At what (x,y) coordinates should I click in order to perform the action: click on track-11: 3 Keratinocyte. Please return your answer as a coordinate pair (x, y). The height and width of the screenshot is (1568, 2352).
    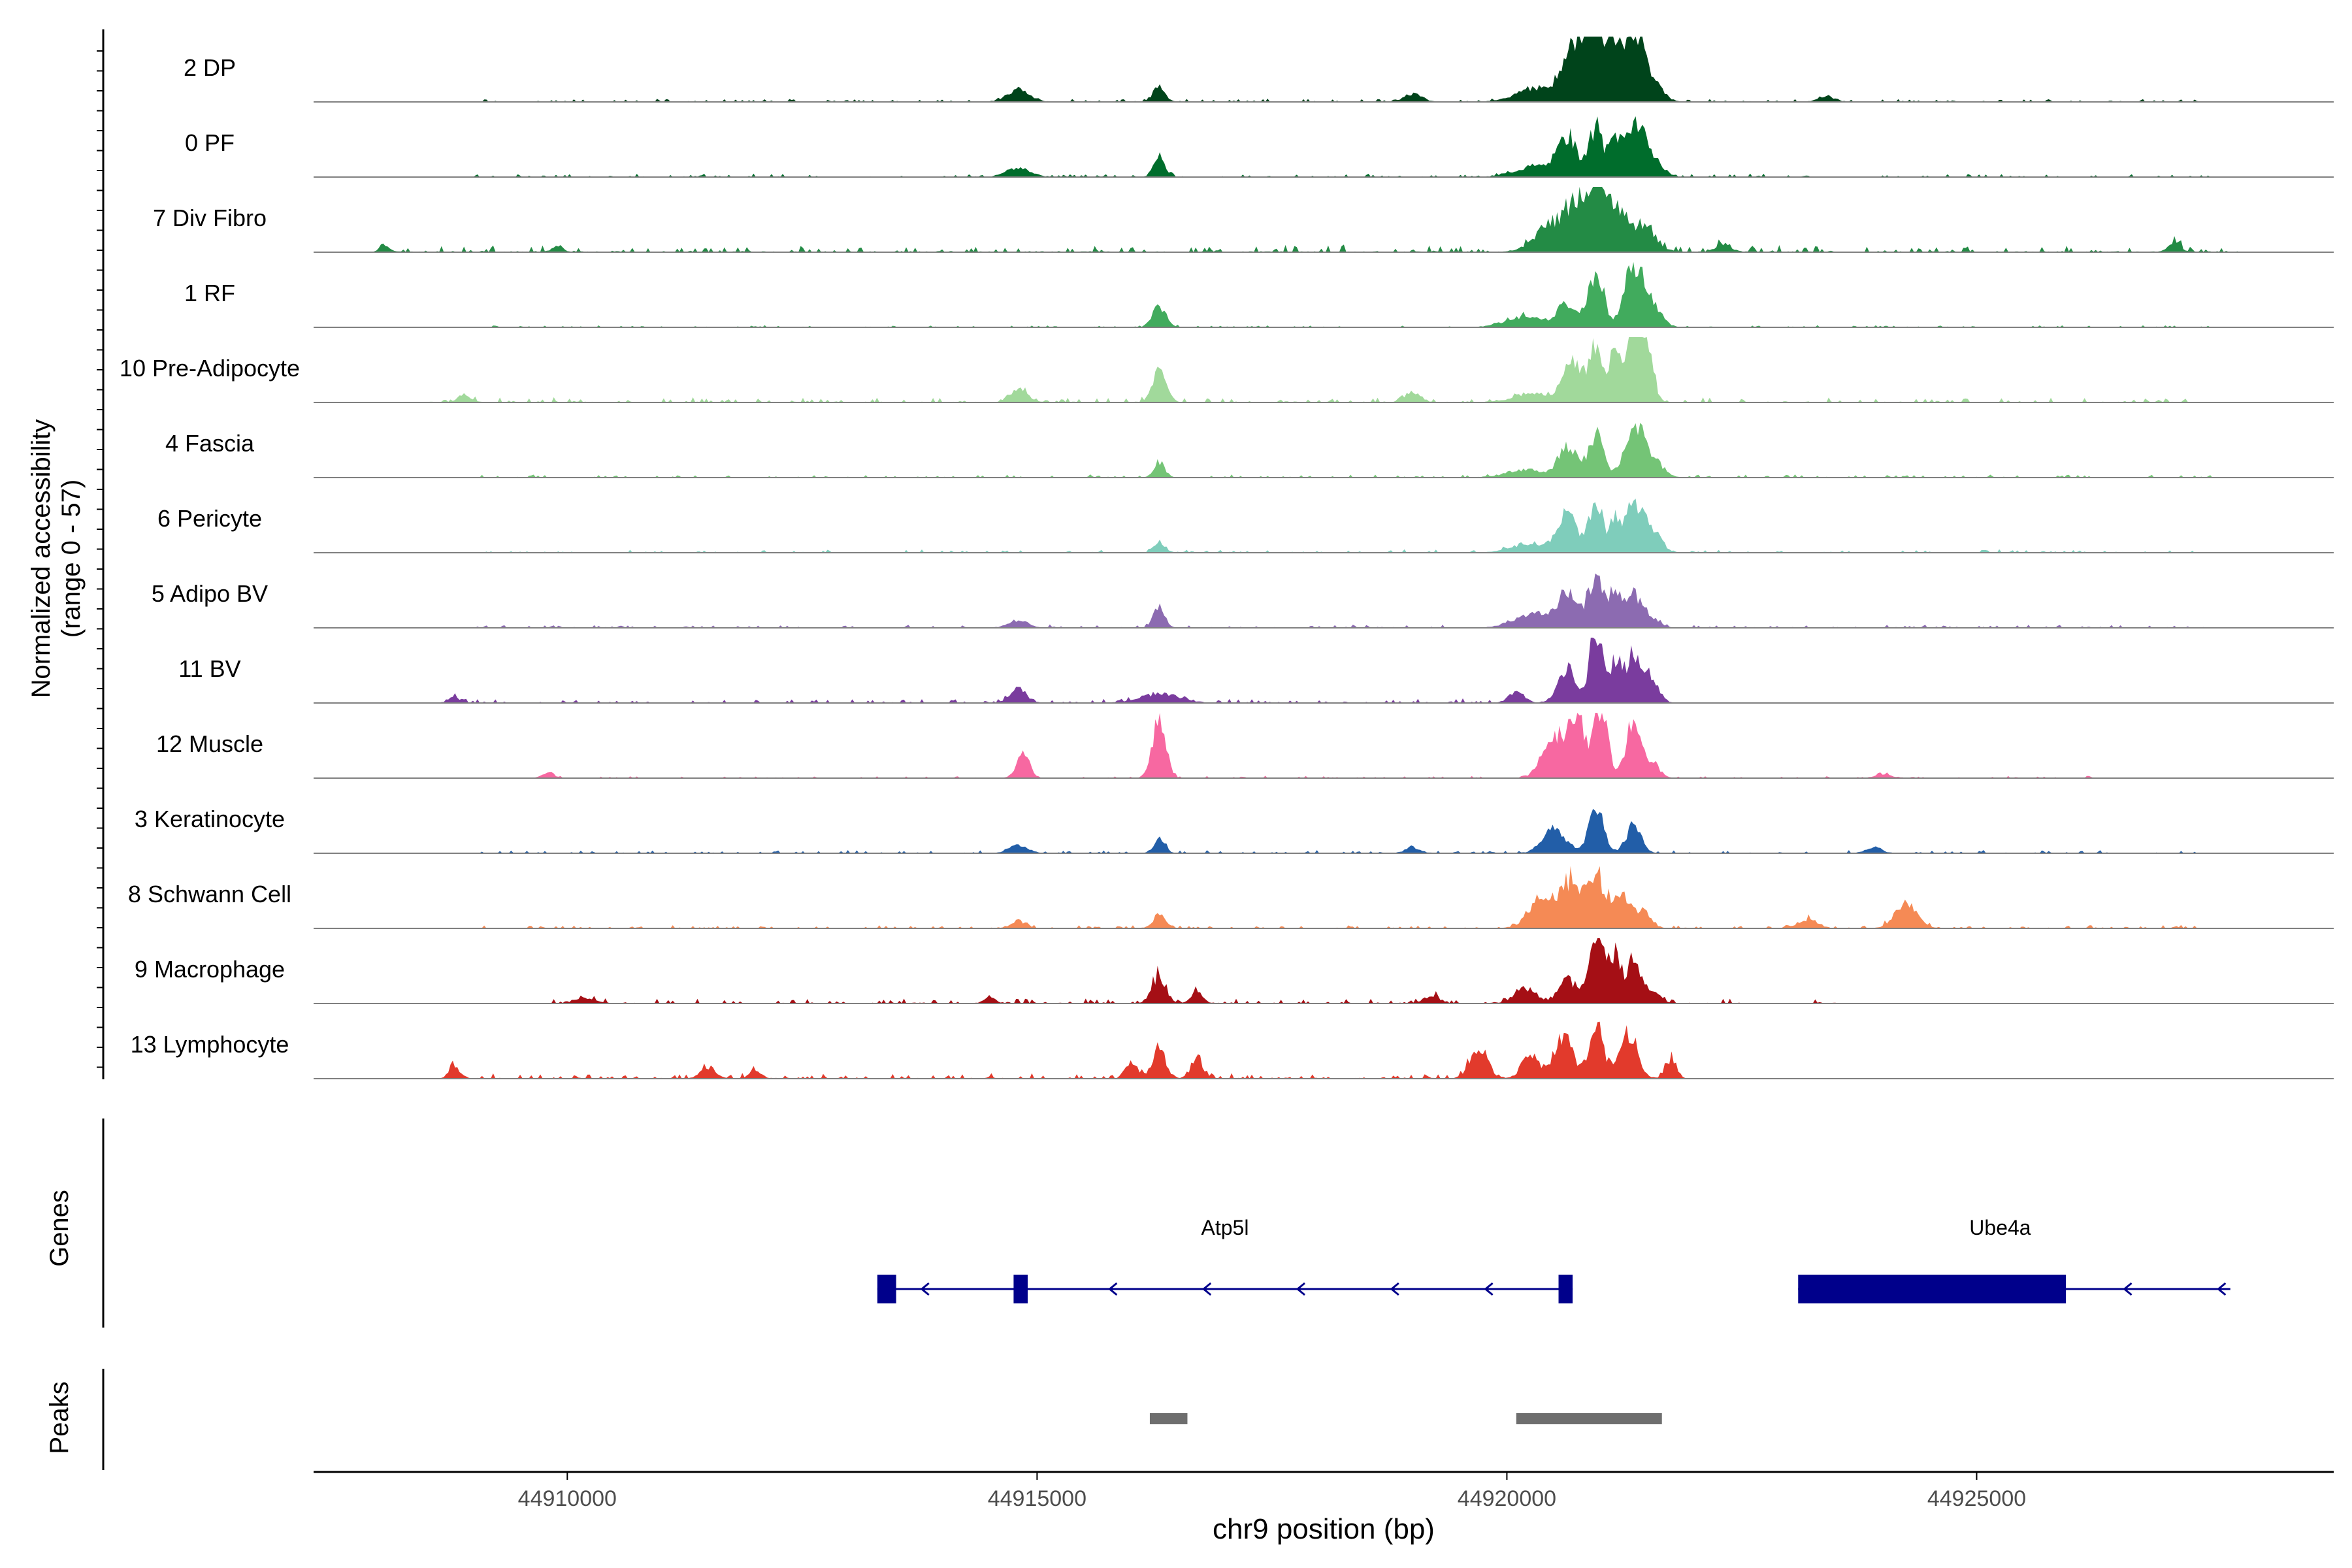
    Looking at the image, I should click on (1234, 830).